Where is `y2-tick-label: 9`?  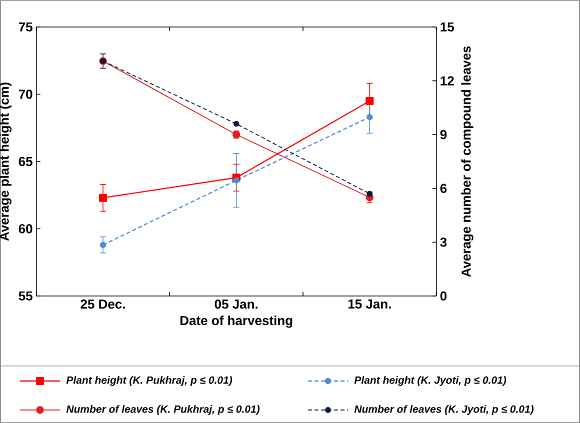
y2-tick-label: 9 is located at coordinates (443, 135).